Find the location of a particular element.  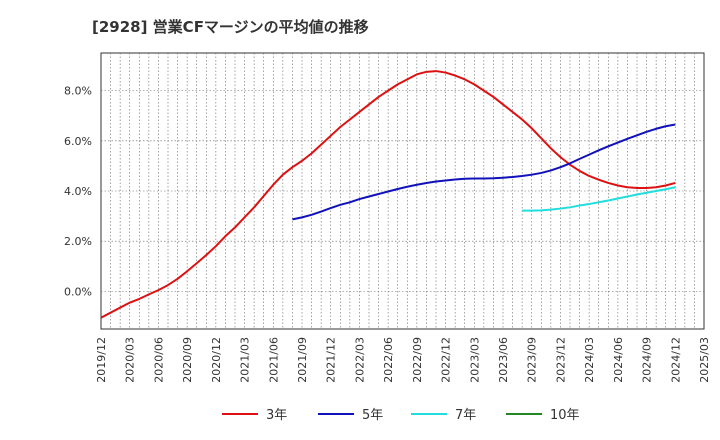

x-tick-label: 2021/12 is located at coordinates (331, 360).